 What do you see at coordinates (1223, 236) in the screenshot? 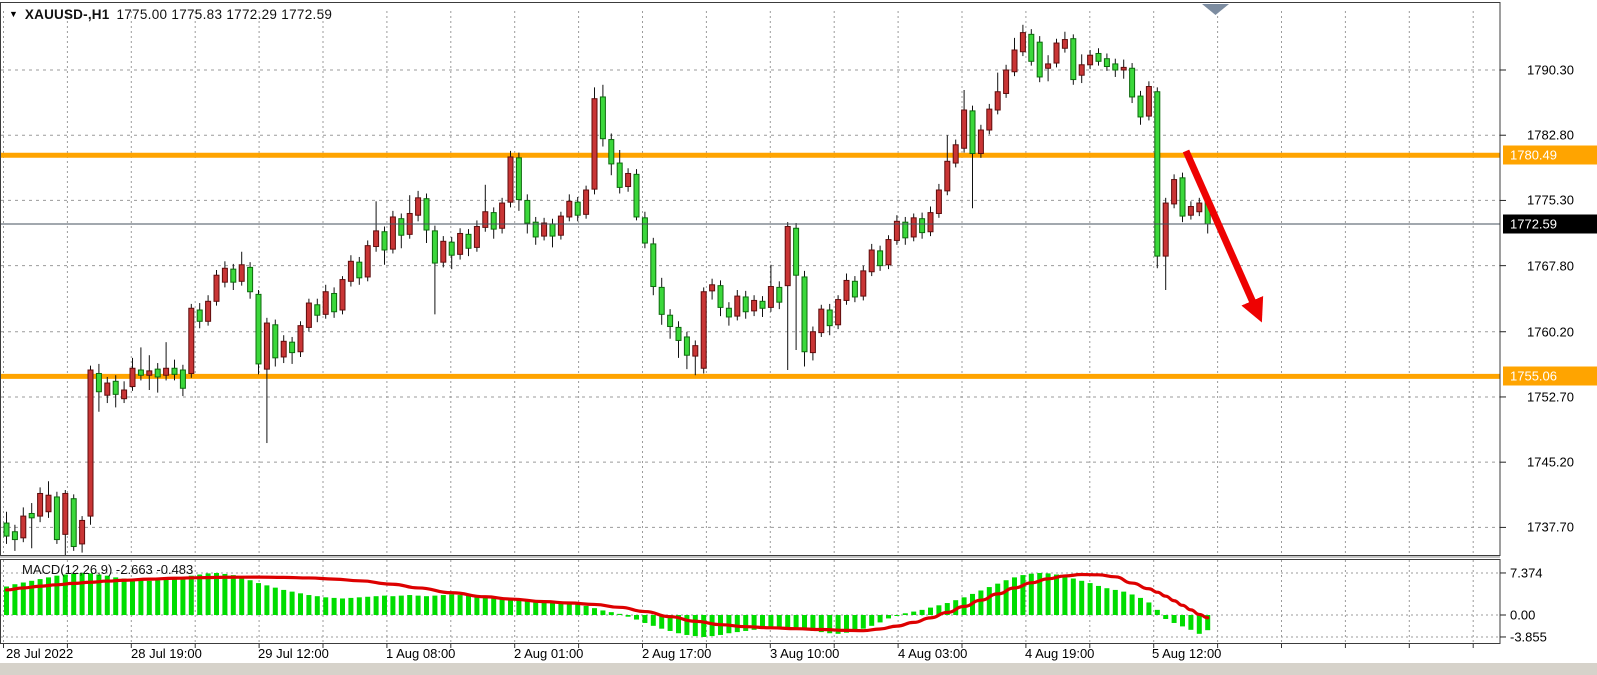
I see `sell-forecast-arrow` at bounding box center [1223, 236].